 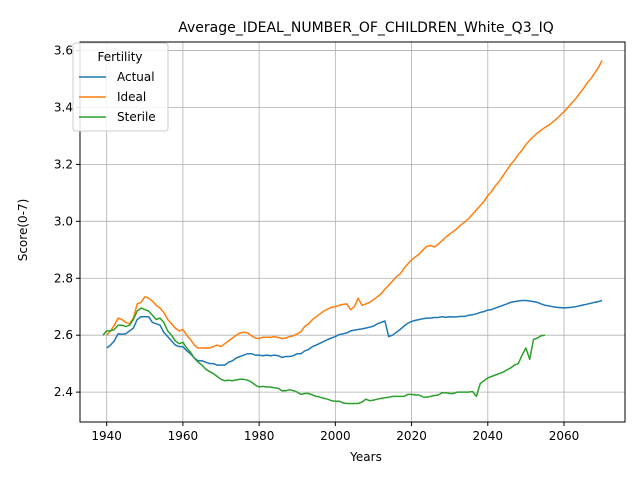 I want to click on legend-items: Actual Ideal Sterile, so click(x=117, y=97).